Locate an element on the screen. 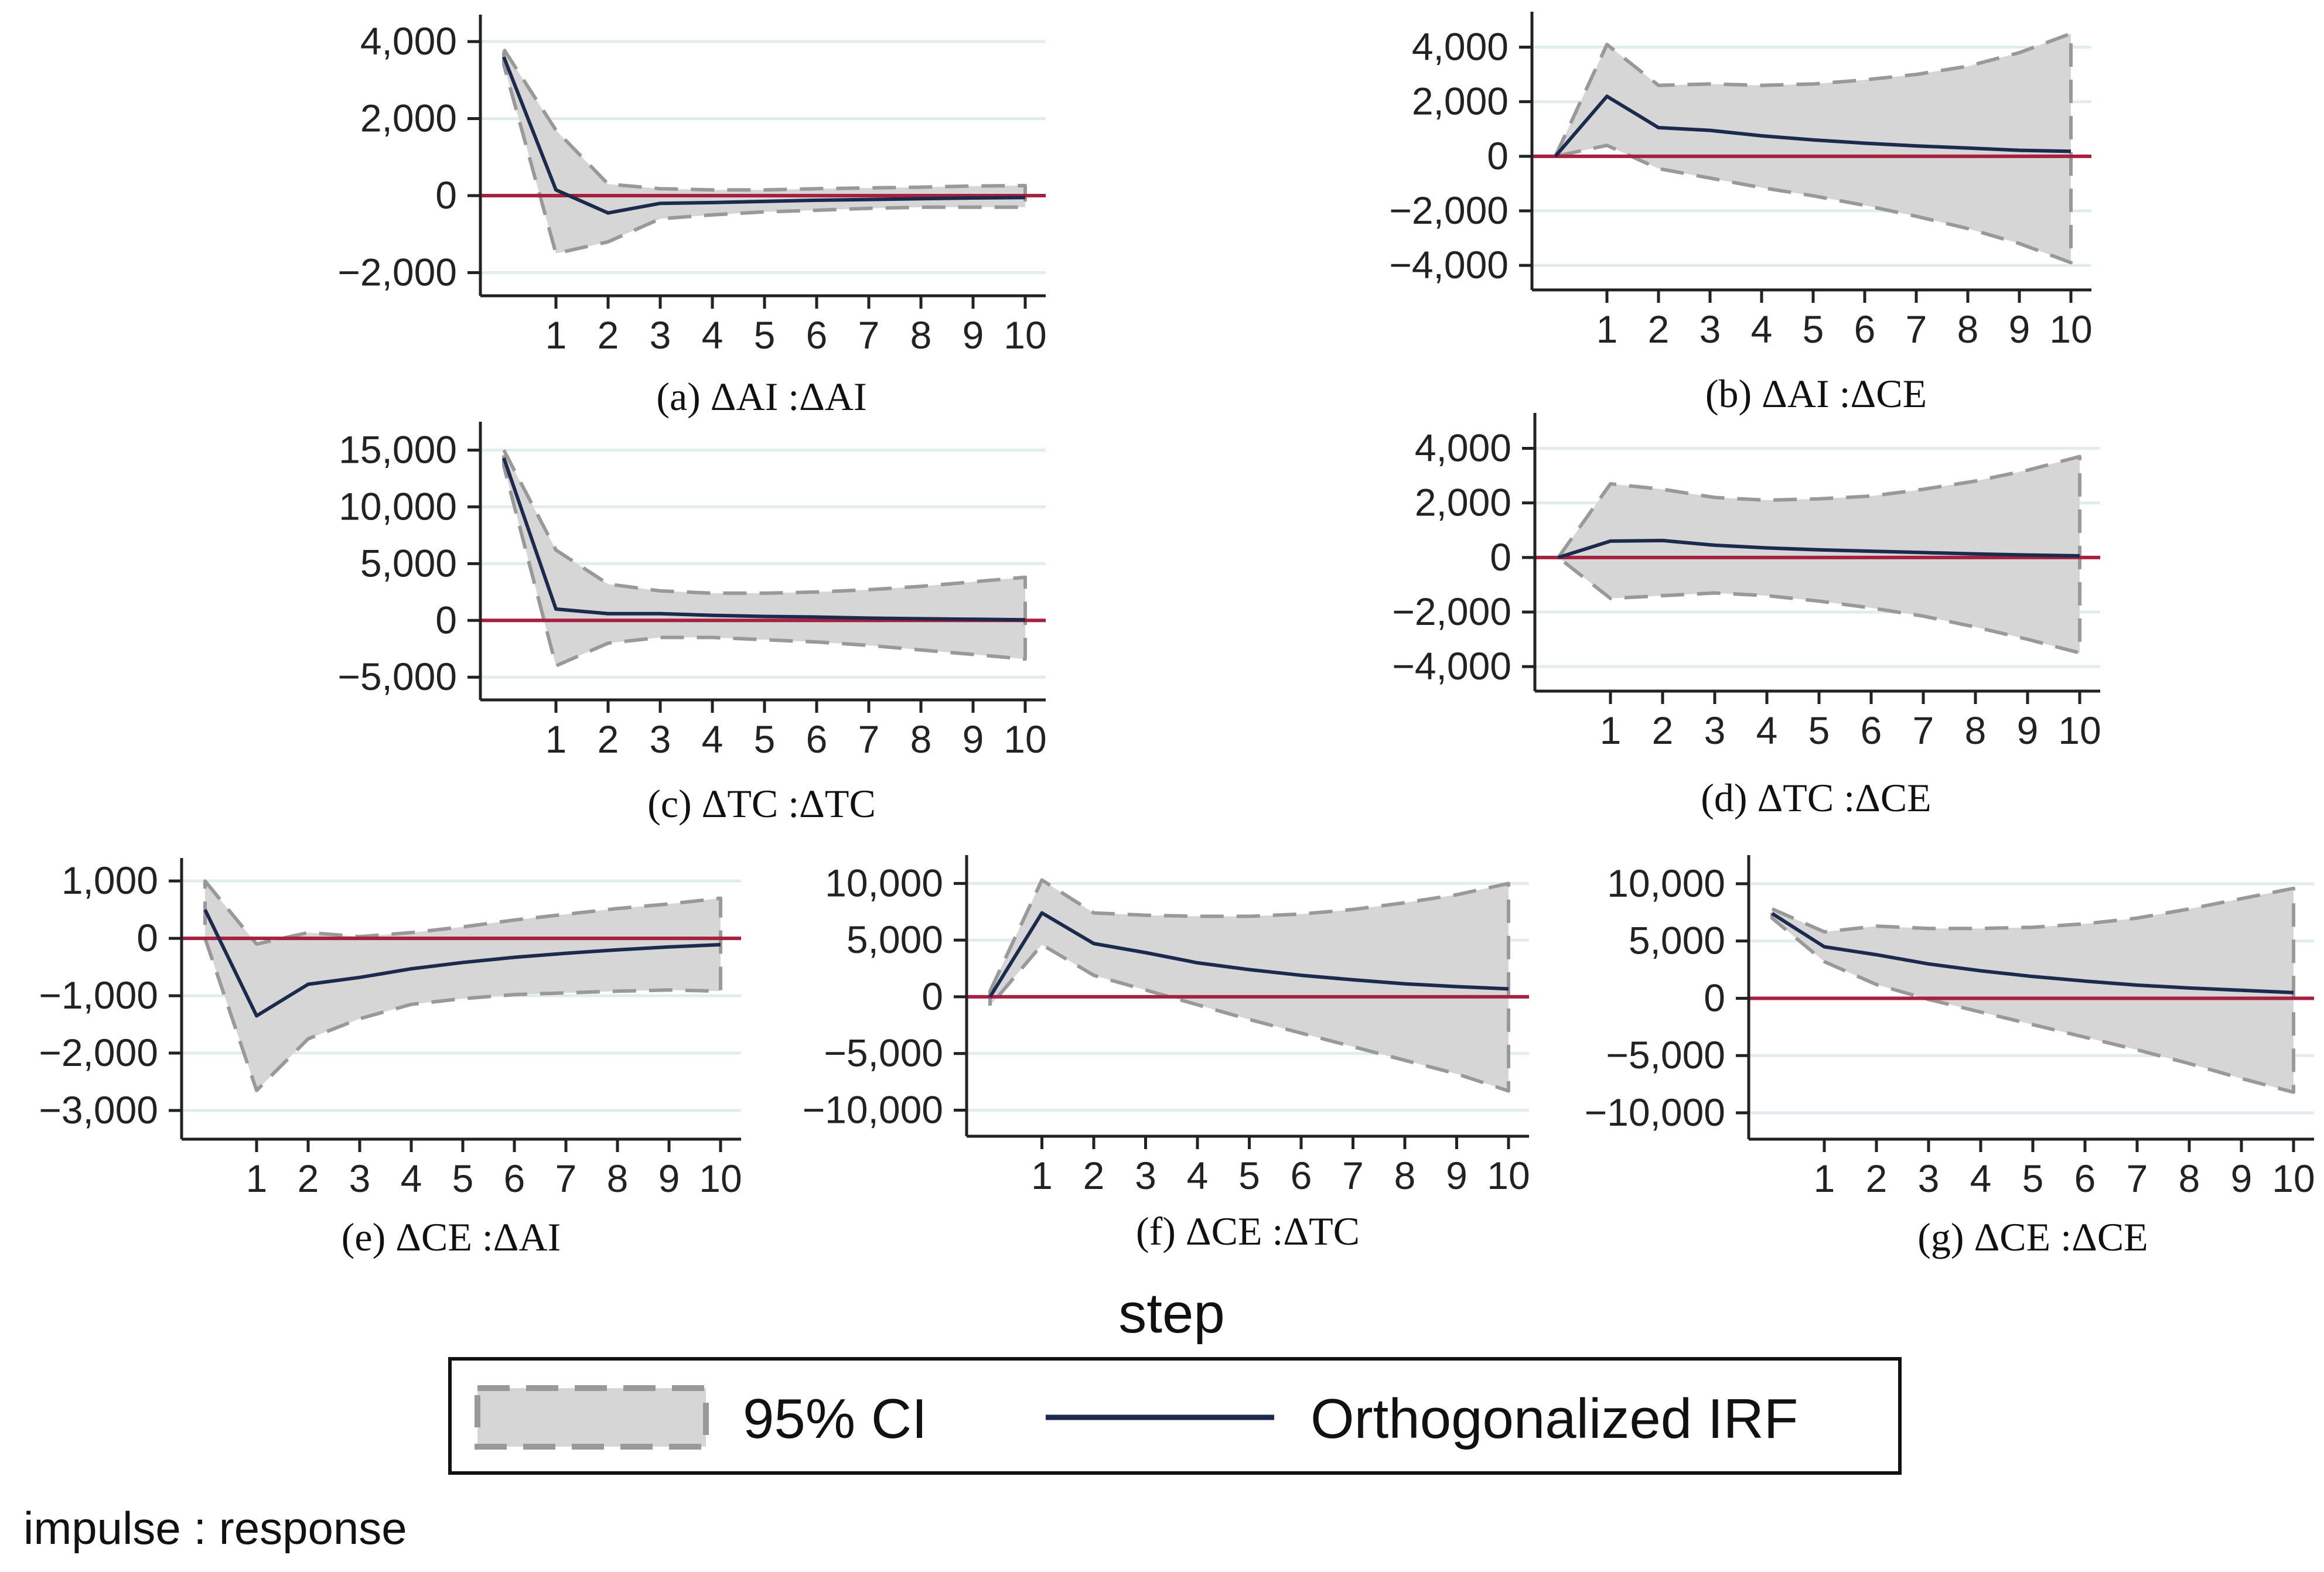 This screenshot has width=2324, height=1572. legend-irf-label: Orthogonalized IRF is located at coordinates (1554, 1419).